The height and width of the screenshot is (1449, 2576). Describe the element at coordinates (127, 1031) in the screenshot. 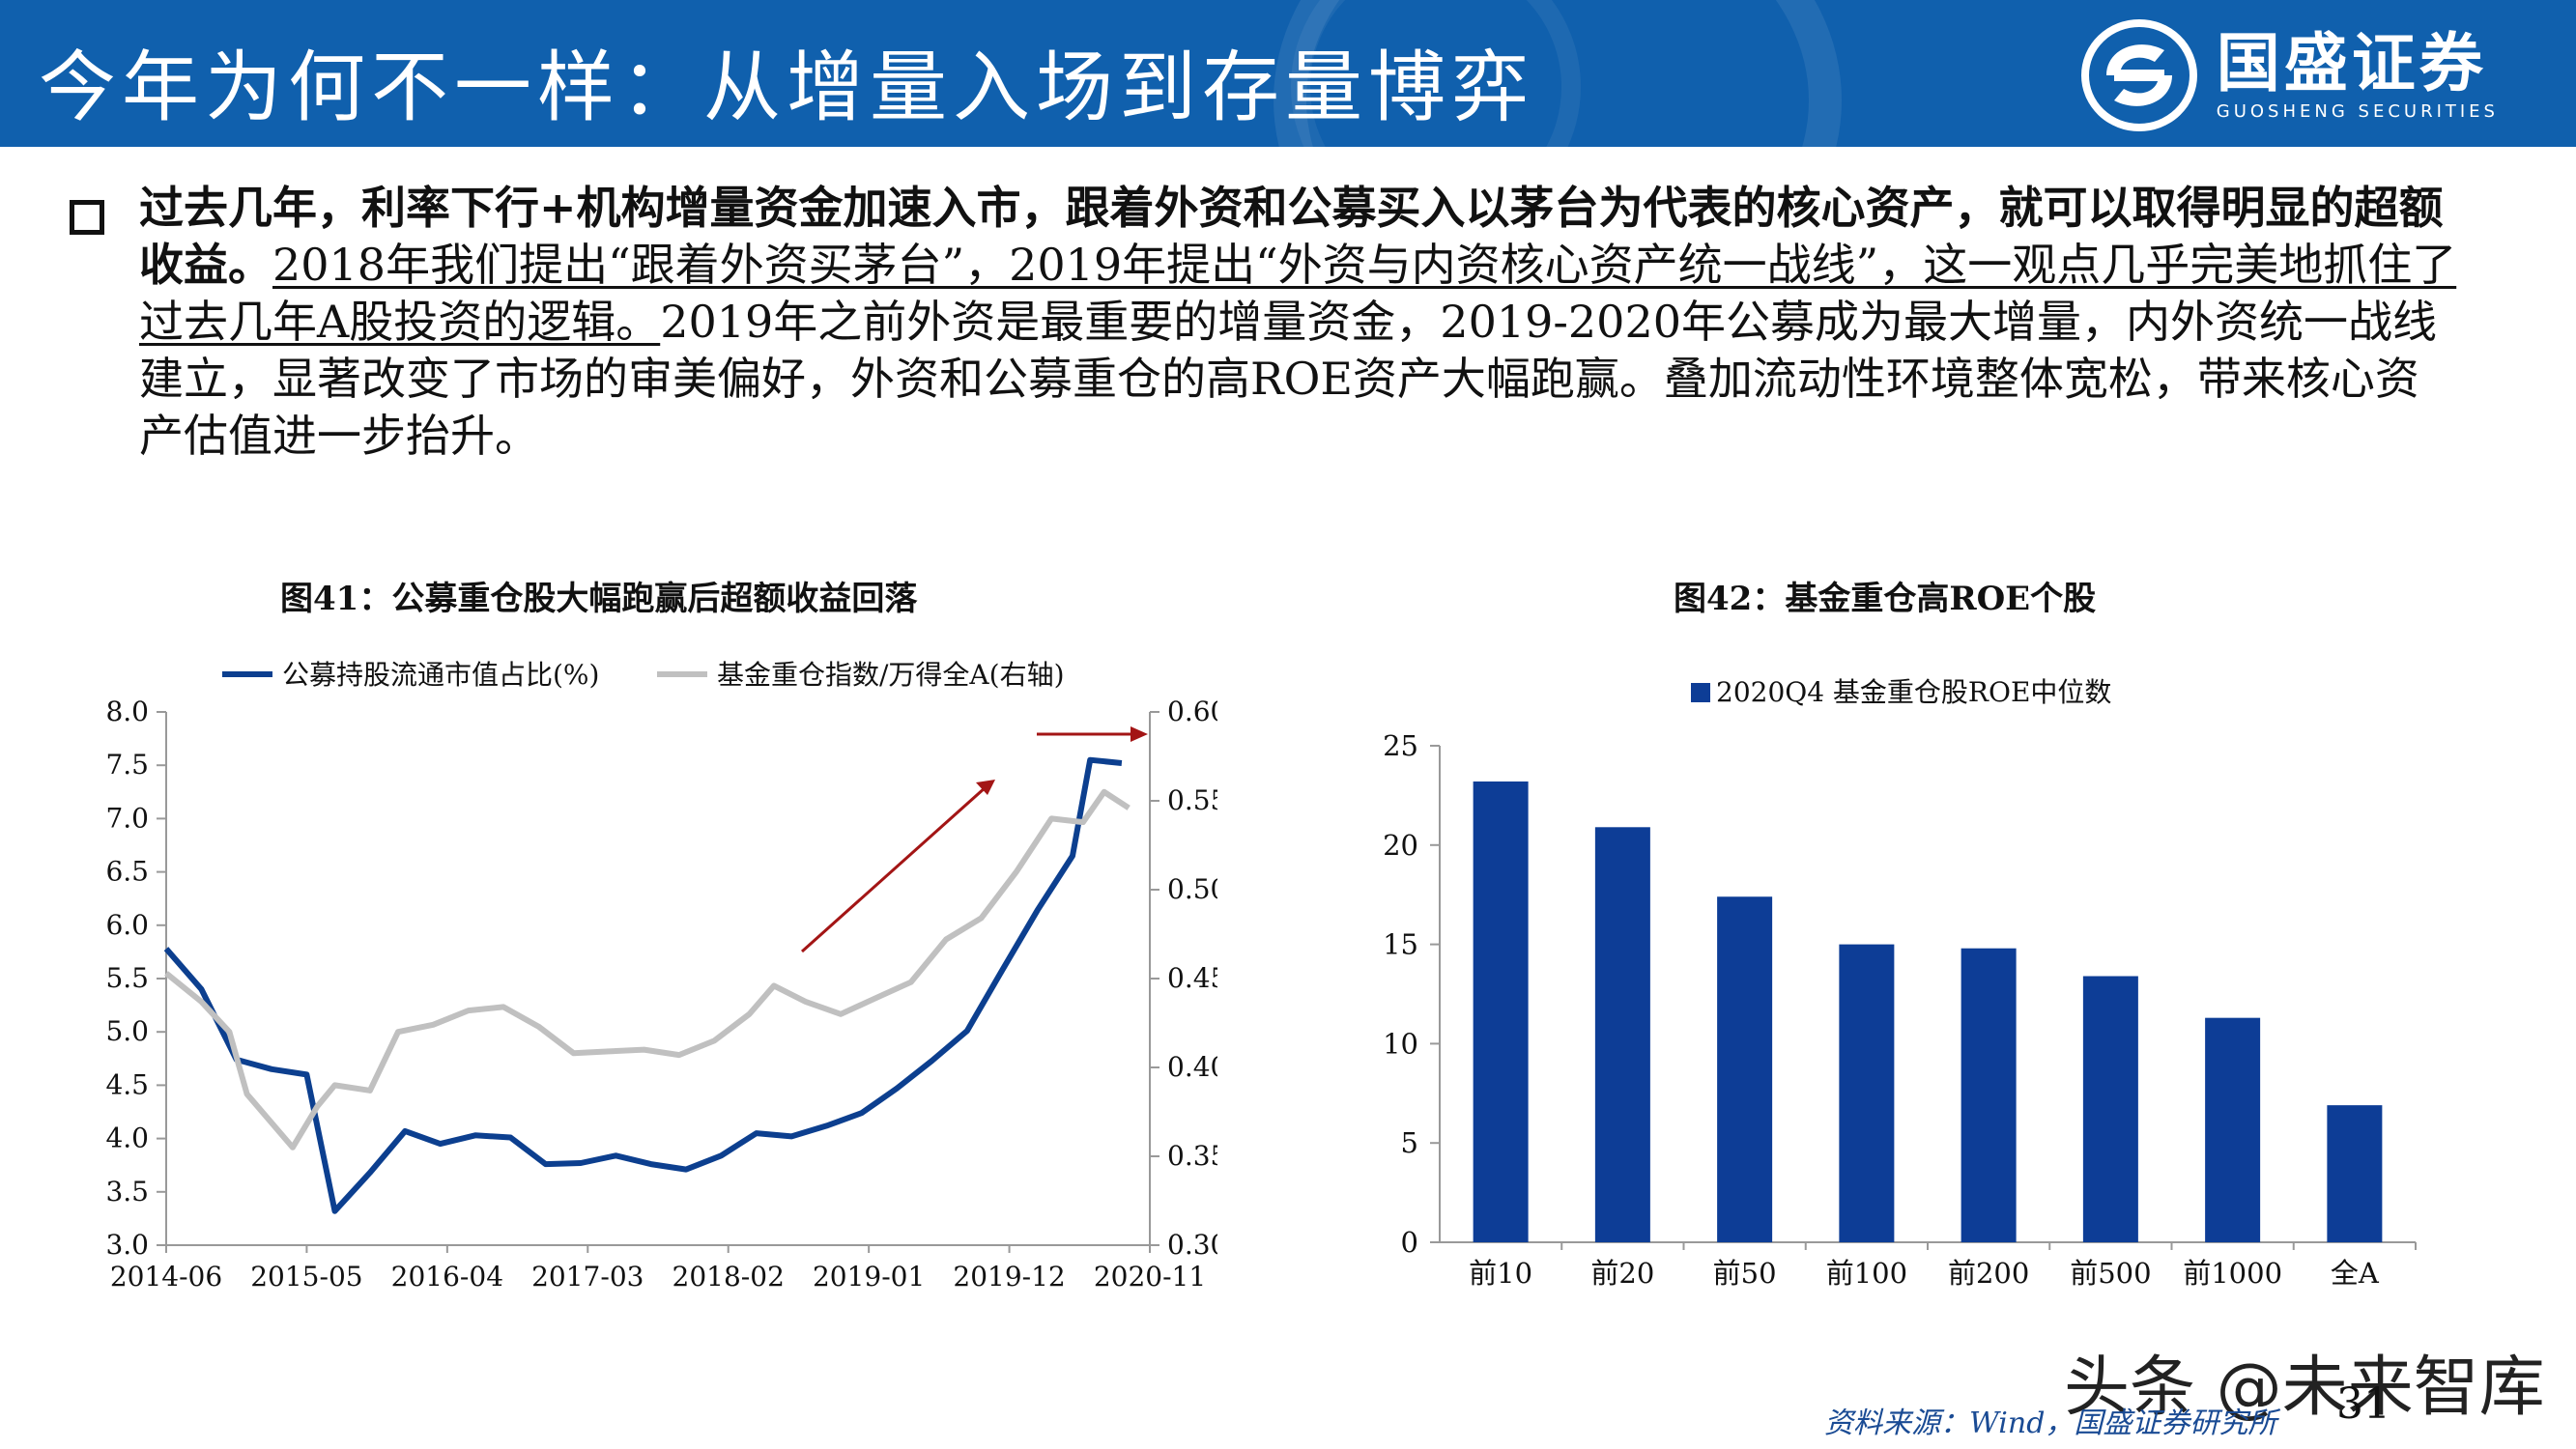

I see `left-y-tick-label: 5.0` at that location.